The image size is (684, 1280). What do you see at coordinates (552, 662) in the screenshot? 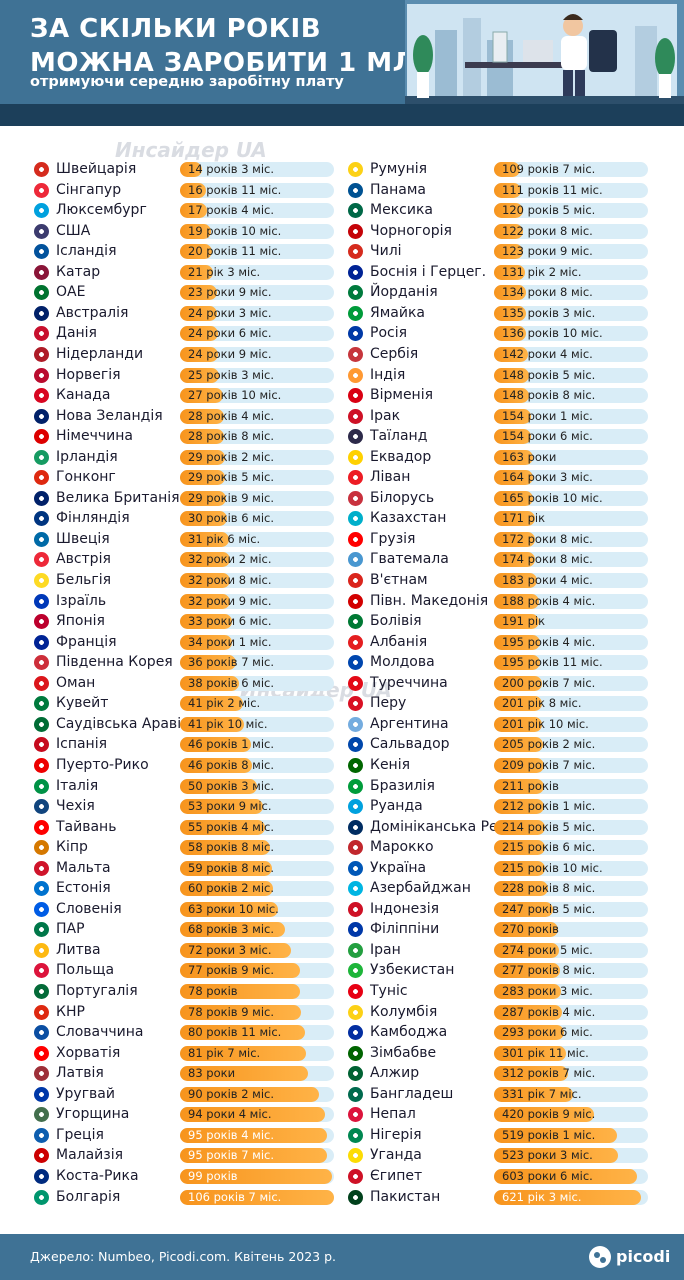
I see `bar-value-label: 195 років 11 міс.` at bounding box center [552, 662].